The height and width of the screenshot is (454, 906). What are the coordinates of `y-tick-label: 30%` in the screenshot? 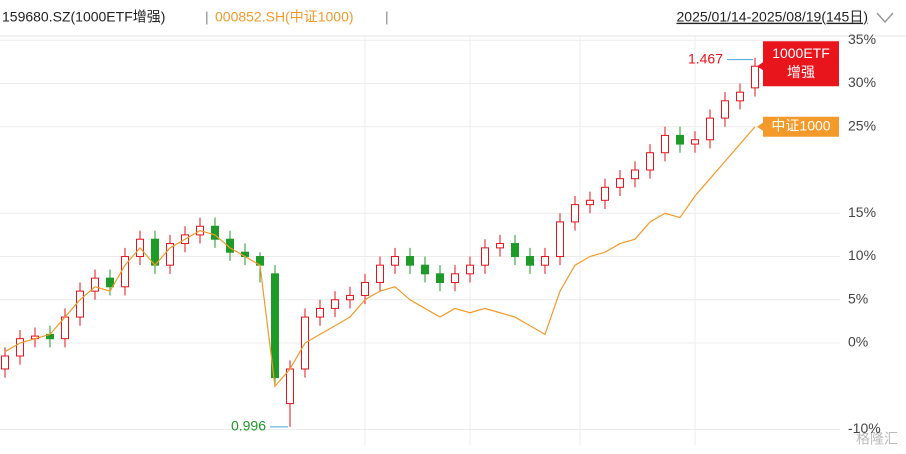 It's located at (862, 82).